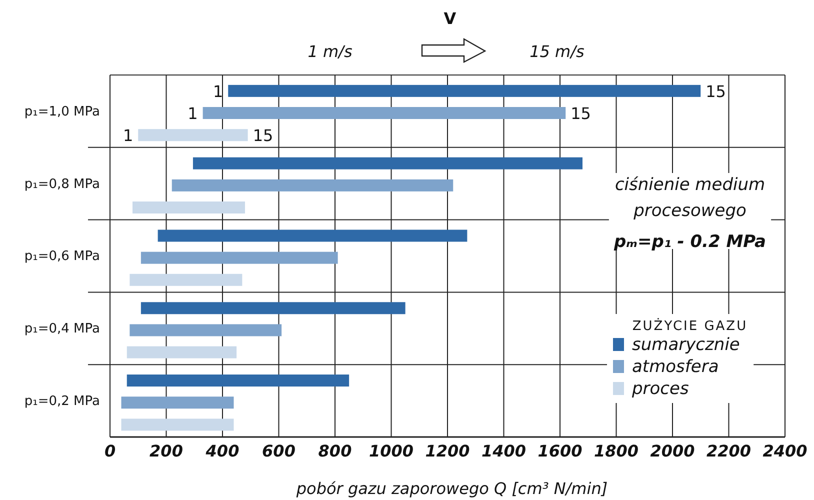 Image resolution: width=814 pixels, height=500 pixels. Describe the element at coordinates (330, 51) in the screenshot. I see `text: 1 m/s` at that location.